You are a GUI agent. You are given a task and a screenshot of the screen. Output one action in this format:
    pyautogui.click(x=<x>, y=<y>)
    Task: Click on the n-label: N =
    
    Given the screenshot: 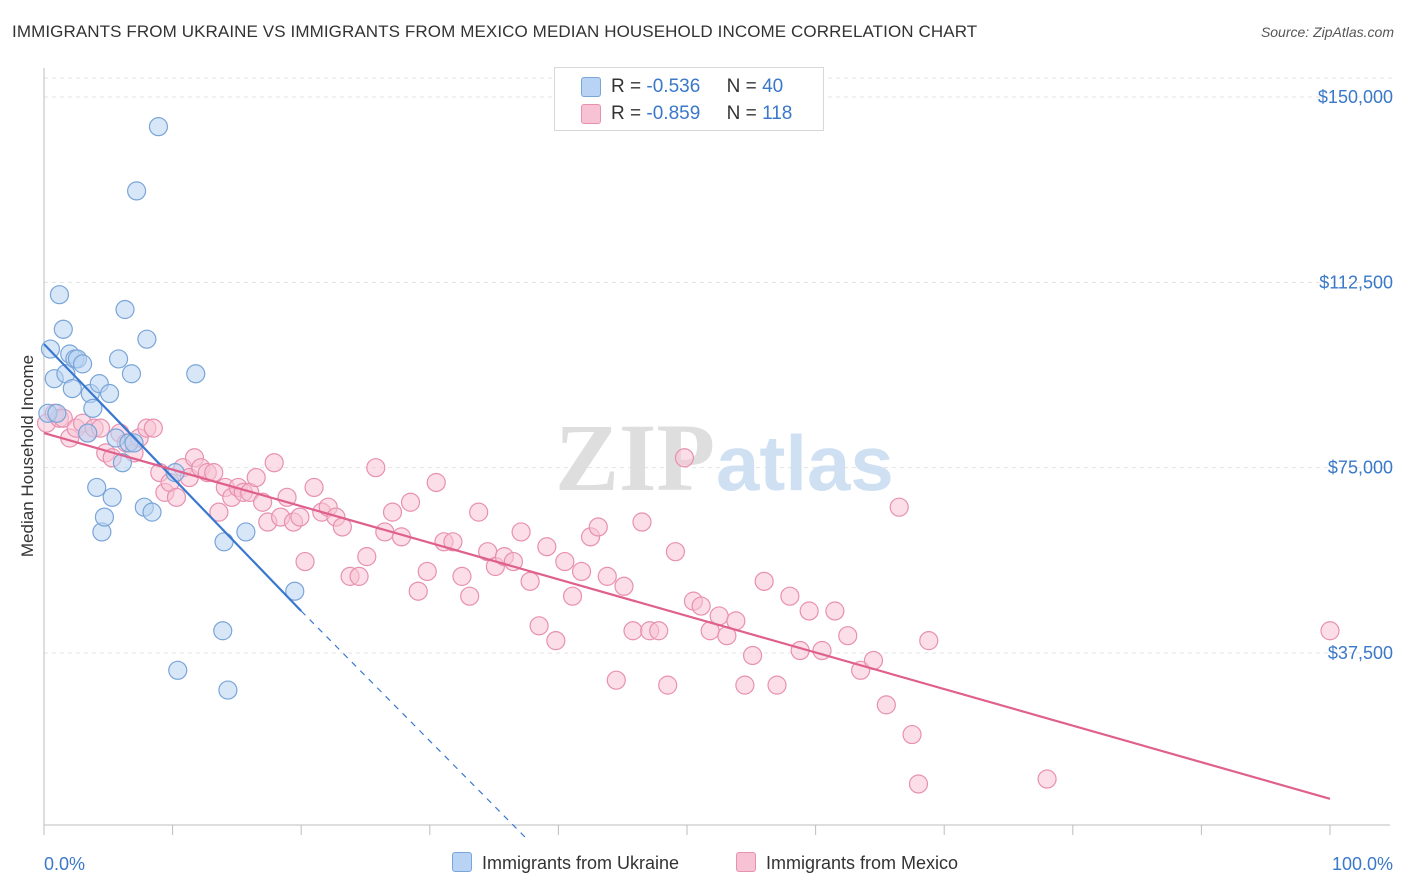 What is the action you would take?
    pyautogui.click(x=741, y=86)
    